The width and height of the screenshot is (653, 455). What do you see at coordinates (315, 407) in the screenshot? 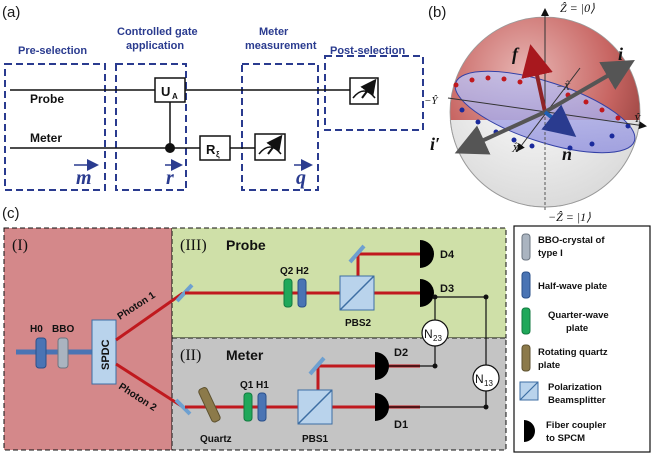
I see `pbs1` at bounding box center [315, 407].